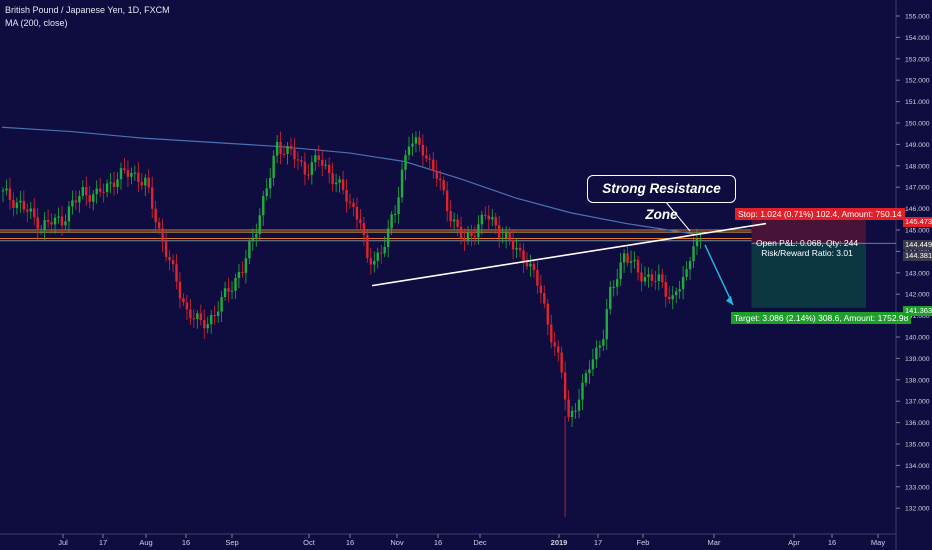 The height and width of the screenshot is (550, 932). I want to click on price-tick-label: 134.000, so click(917, 466).